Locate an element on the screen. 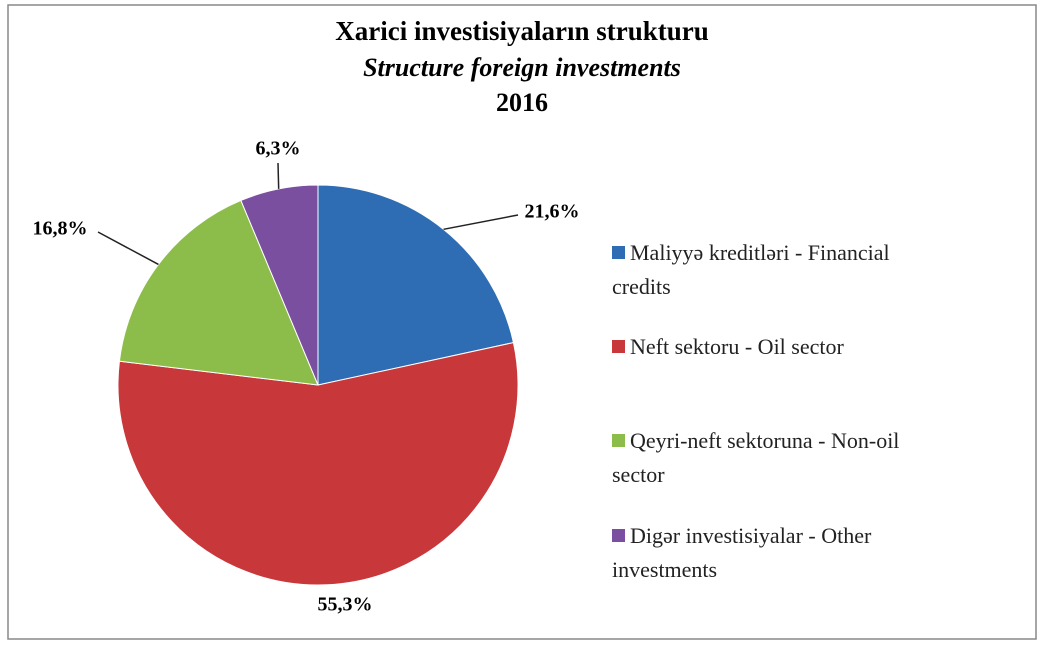 Image resolution: width=1044 pixels, height=648 pixels. data-label: 21,6% is located at coordinates (552, 212).